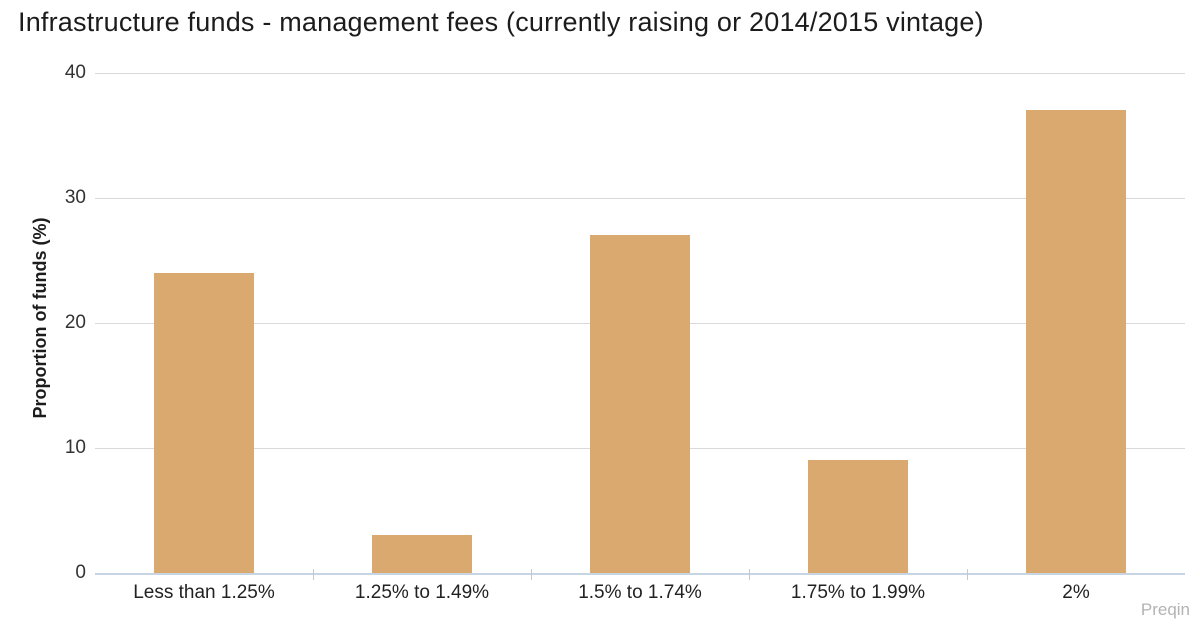 Image resolution: width=1200 pixels, height=630 pixels. Describe the element at coordinates (75, 197) in the screenshot. I see `y-tick-label: 30` at that location.